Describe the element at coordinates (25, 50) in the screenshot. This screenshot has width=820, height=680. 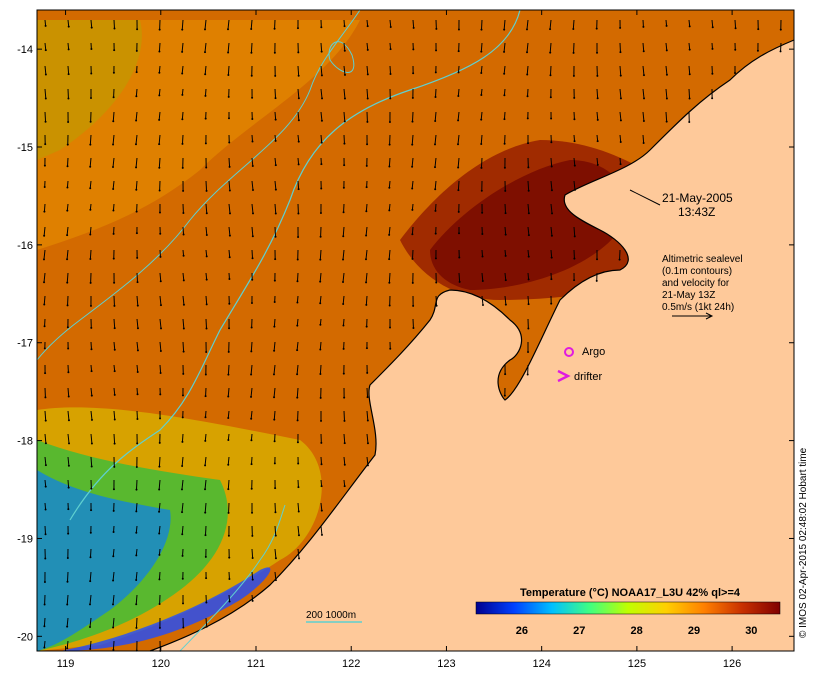
I see `y-tick-label: -14` at that location.